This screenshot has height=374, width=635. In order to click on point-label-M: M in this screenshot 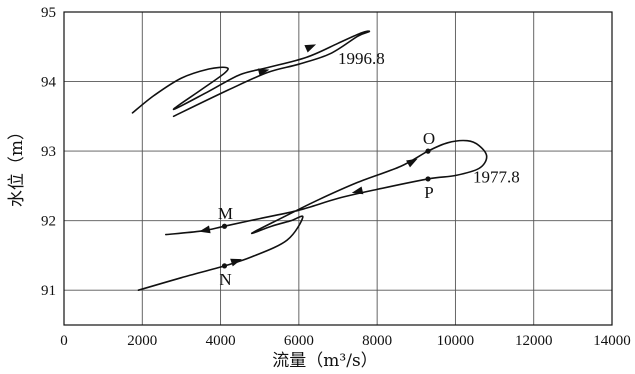, I will do `click(225, 213)`.